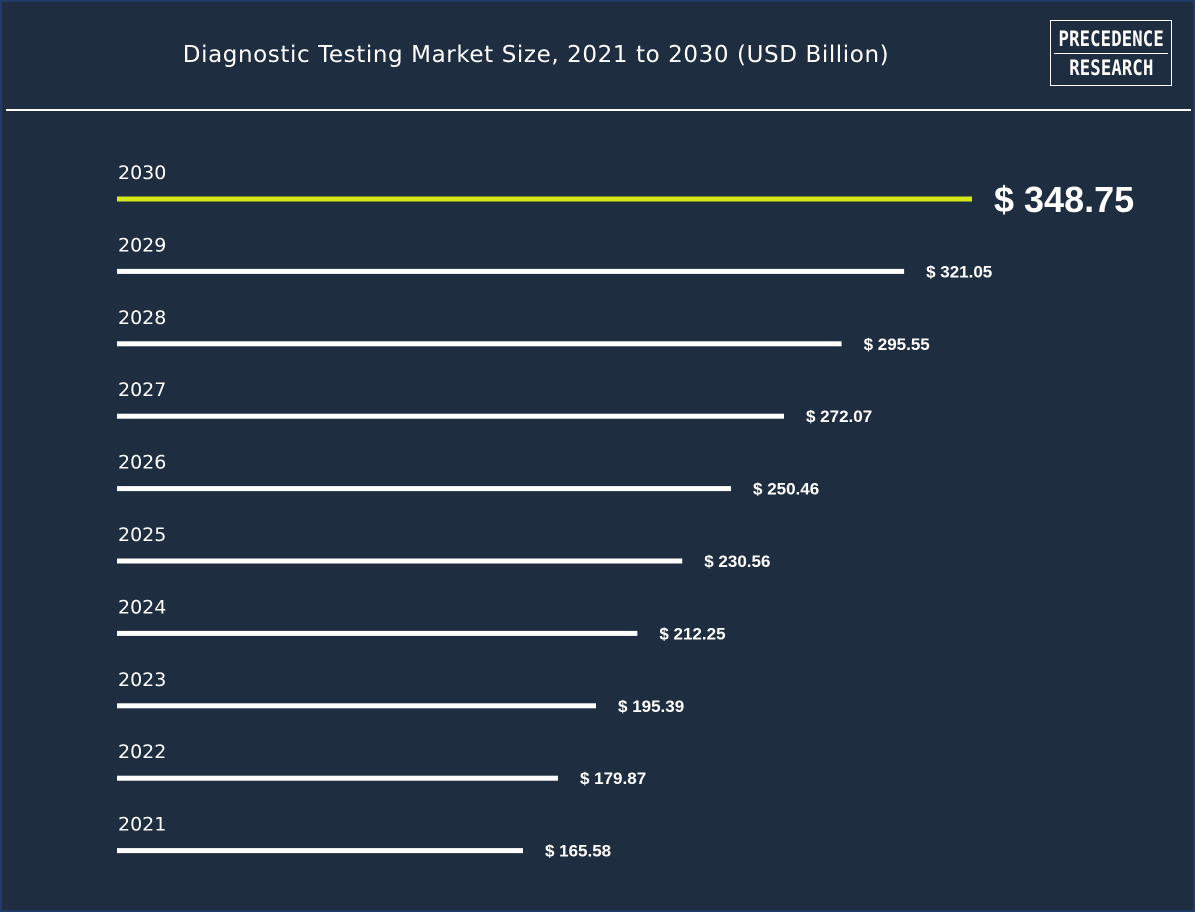  What do you see at coordinates (142, 390) in the screenshot?
I see `year-label-2027: 2027` at bounding box center [142, 390].